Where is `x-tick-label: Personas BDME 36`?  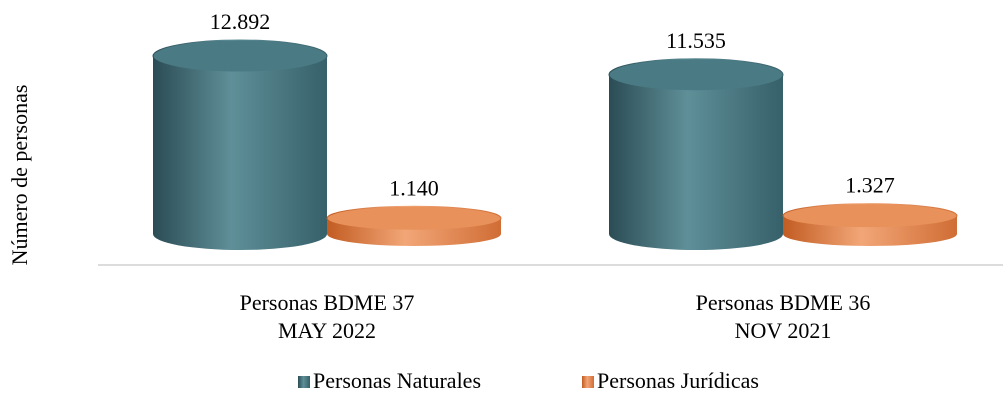
x-tick-label: Personas BDME 36 is located at coordinates (783, 302).